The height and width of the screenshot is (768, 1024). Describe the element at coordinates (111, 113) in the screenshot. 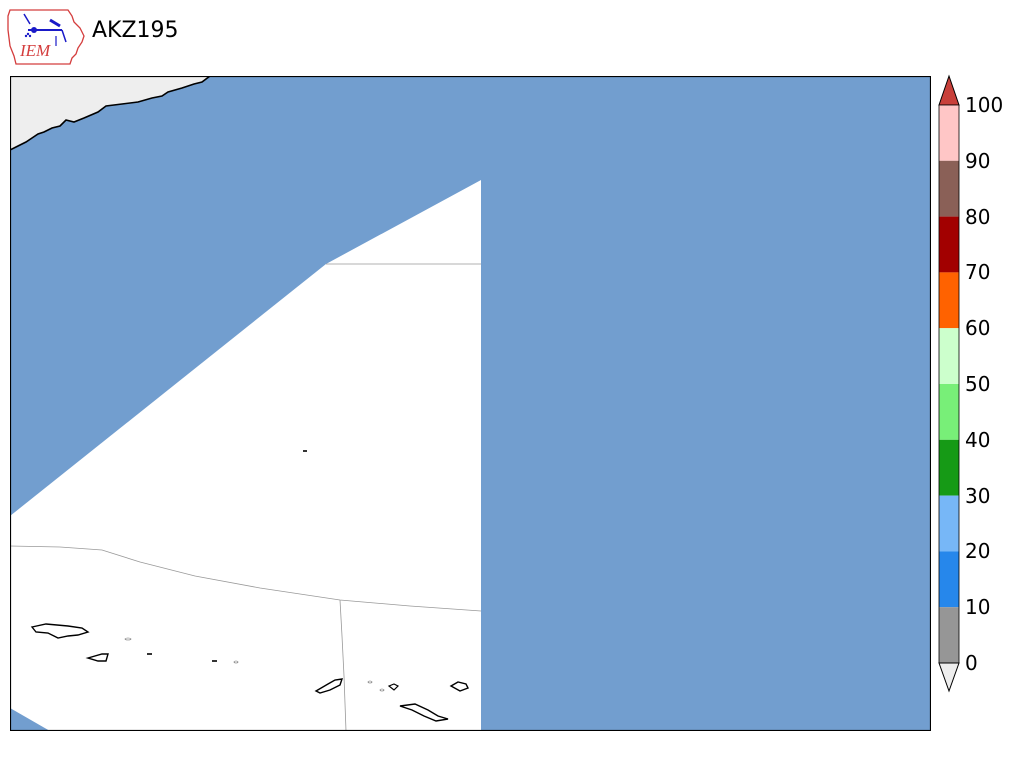

I see `land-northwest` at that location.